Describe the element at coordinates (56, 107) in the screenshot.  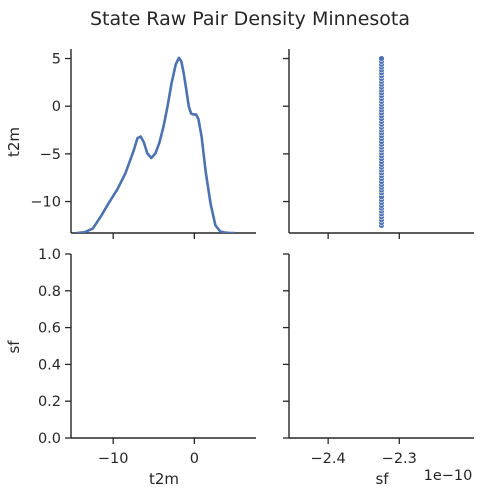
I see `y-tick-label: 0` at that location.